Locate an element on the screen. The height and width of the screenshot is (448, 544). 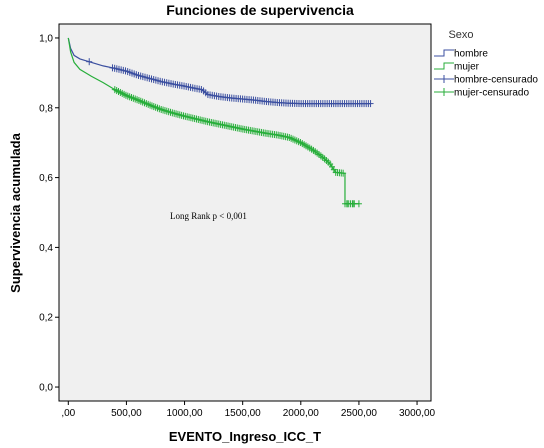
legend-item-mujer-censurado: mujer-censurado is located at coordinates (481, 93).